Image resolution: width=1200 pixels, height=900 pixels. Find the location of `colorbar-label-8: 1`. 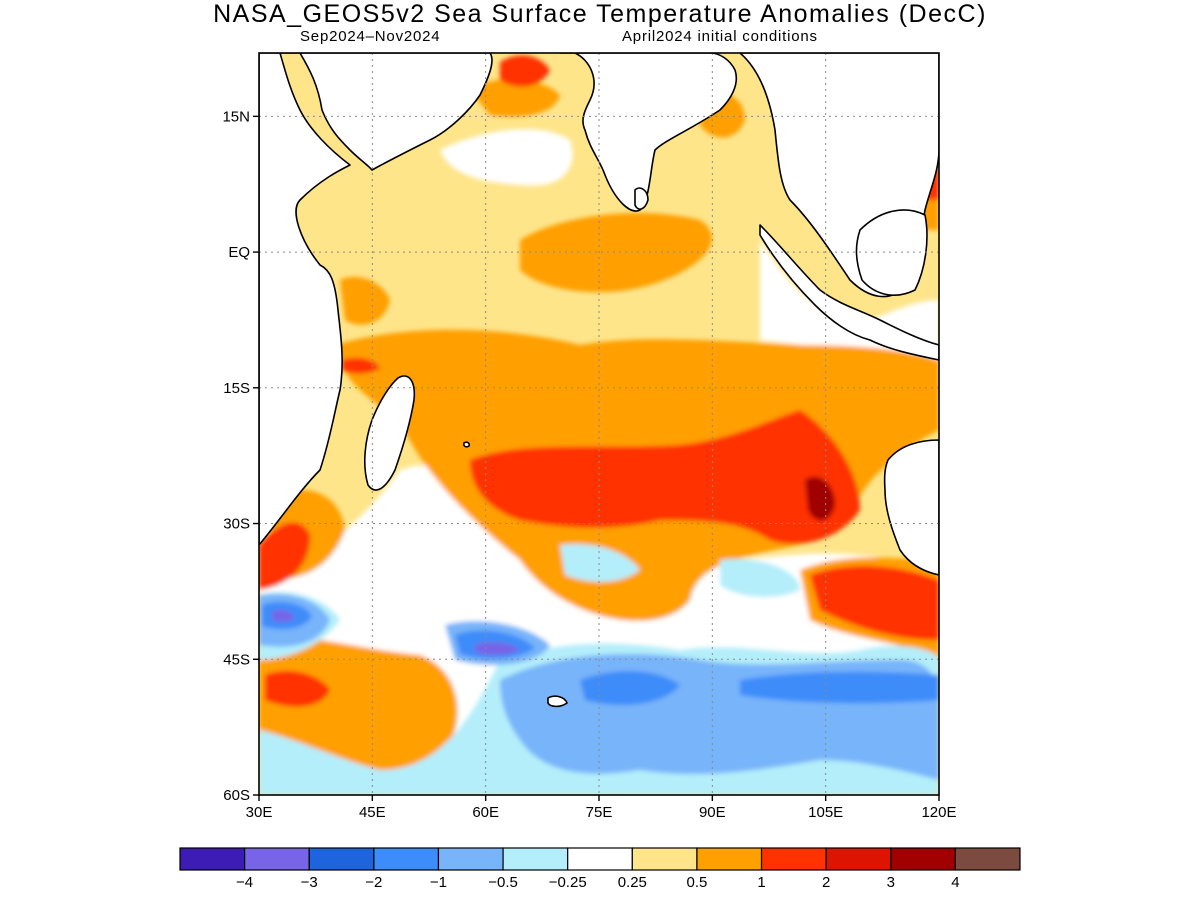

colorbar-label-8: 1 is located at coordinates (761, 882).